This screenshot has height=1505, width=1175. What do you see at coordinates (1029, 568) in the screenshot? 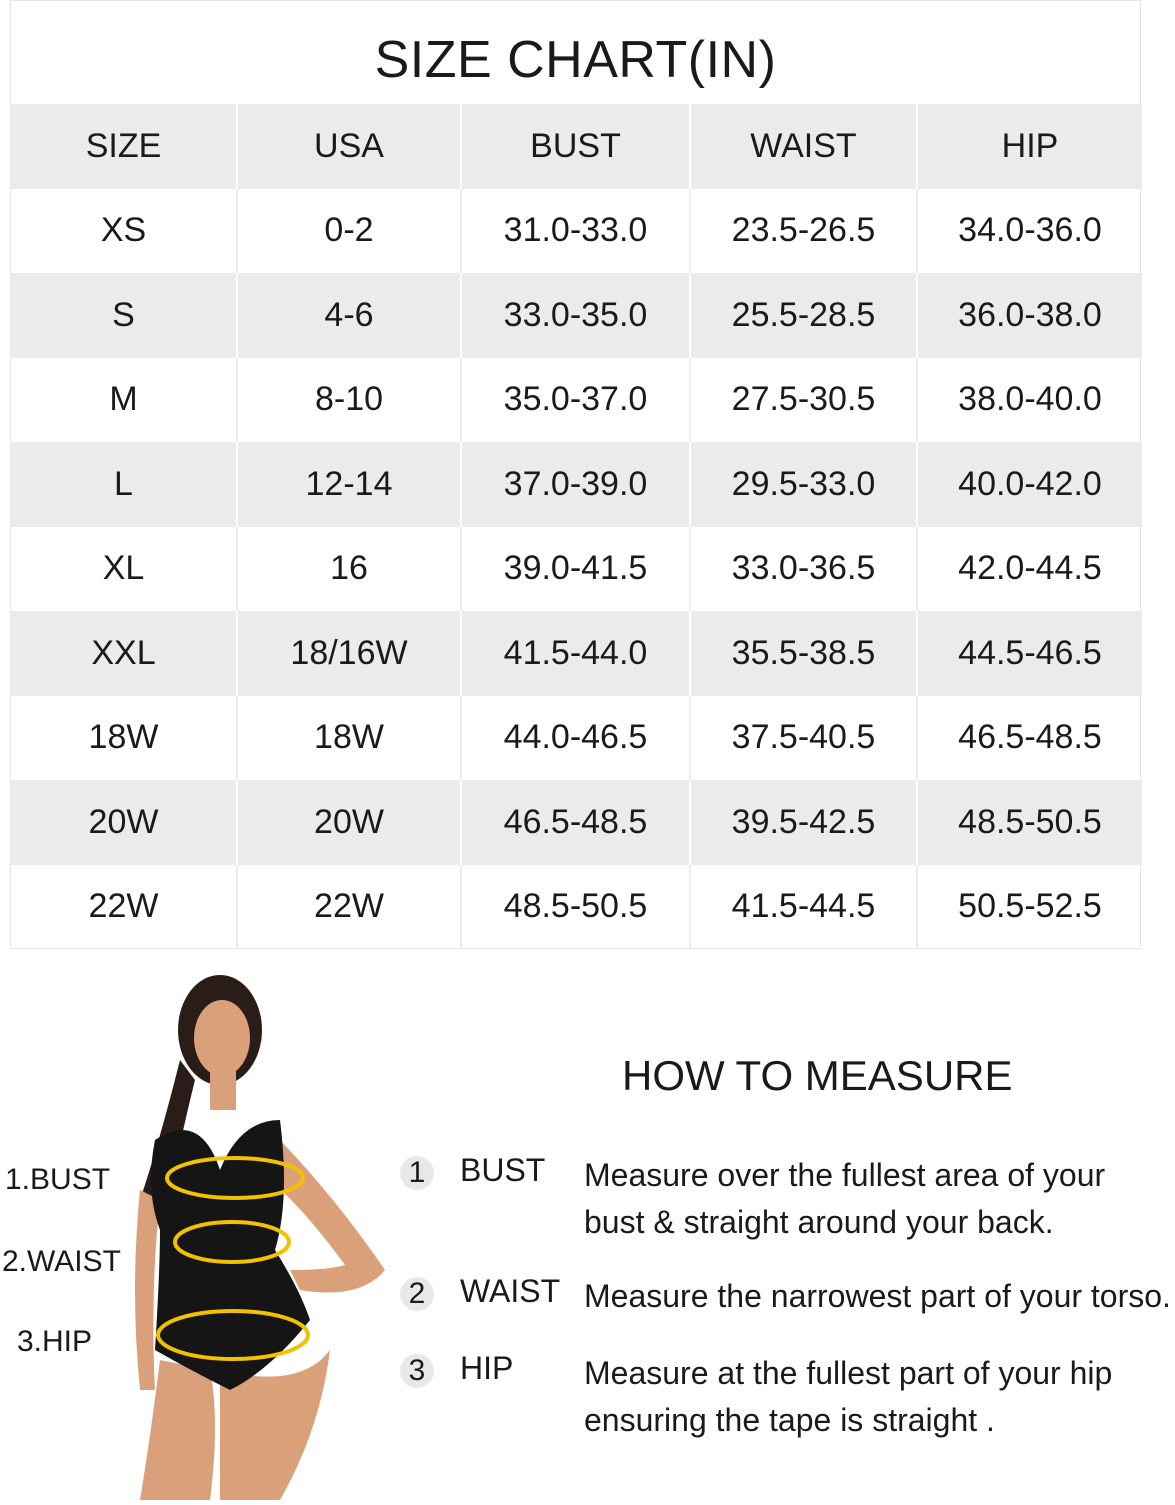
I see `table-cell: 42.0-44.5` at bounding box center [1029, 568].